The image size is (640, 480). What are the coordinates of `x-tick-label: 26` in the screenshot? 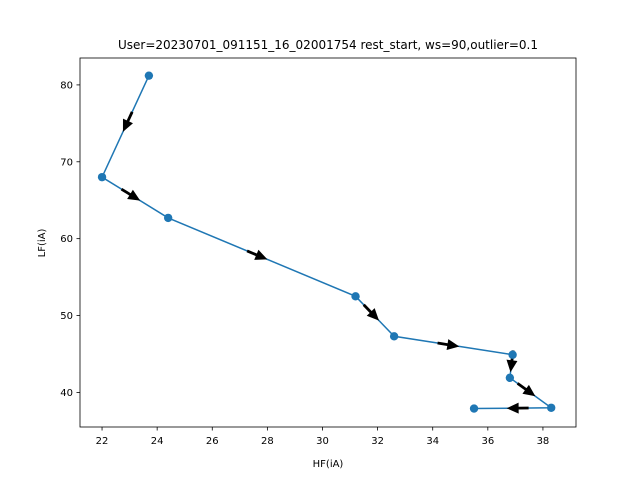 It's located at (212, 441).